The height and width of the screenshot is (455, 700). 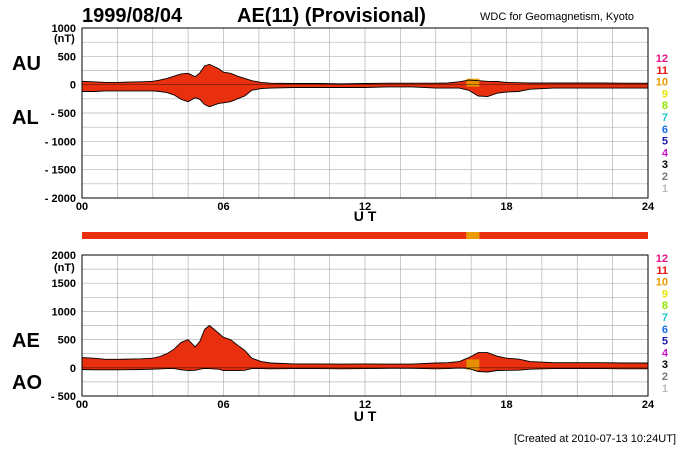 I want to click on unit-label-top: (nT), so click(x=64, y=39).